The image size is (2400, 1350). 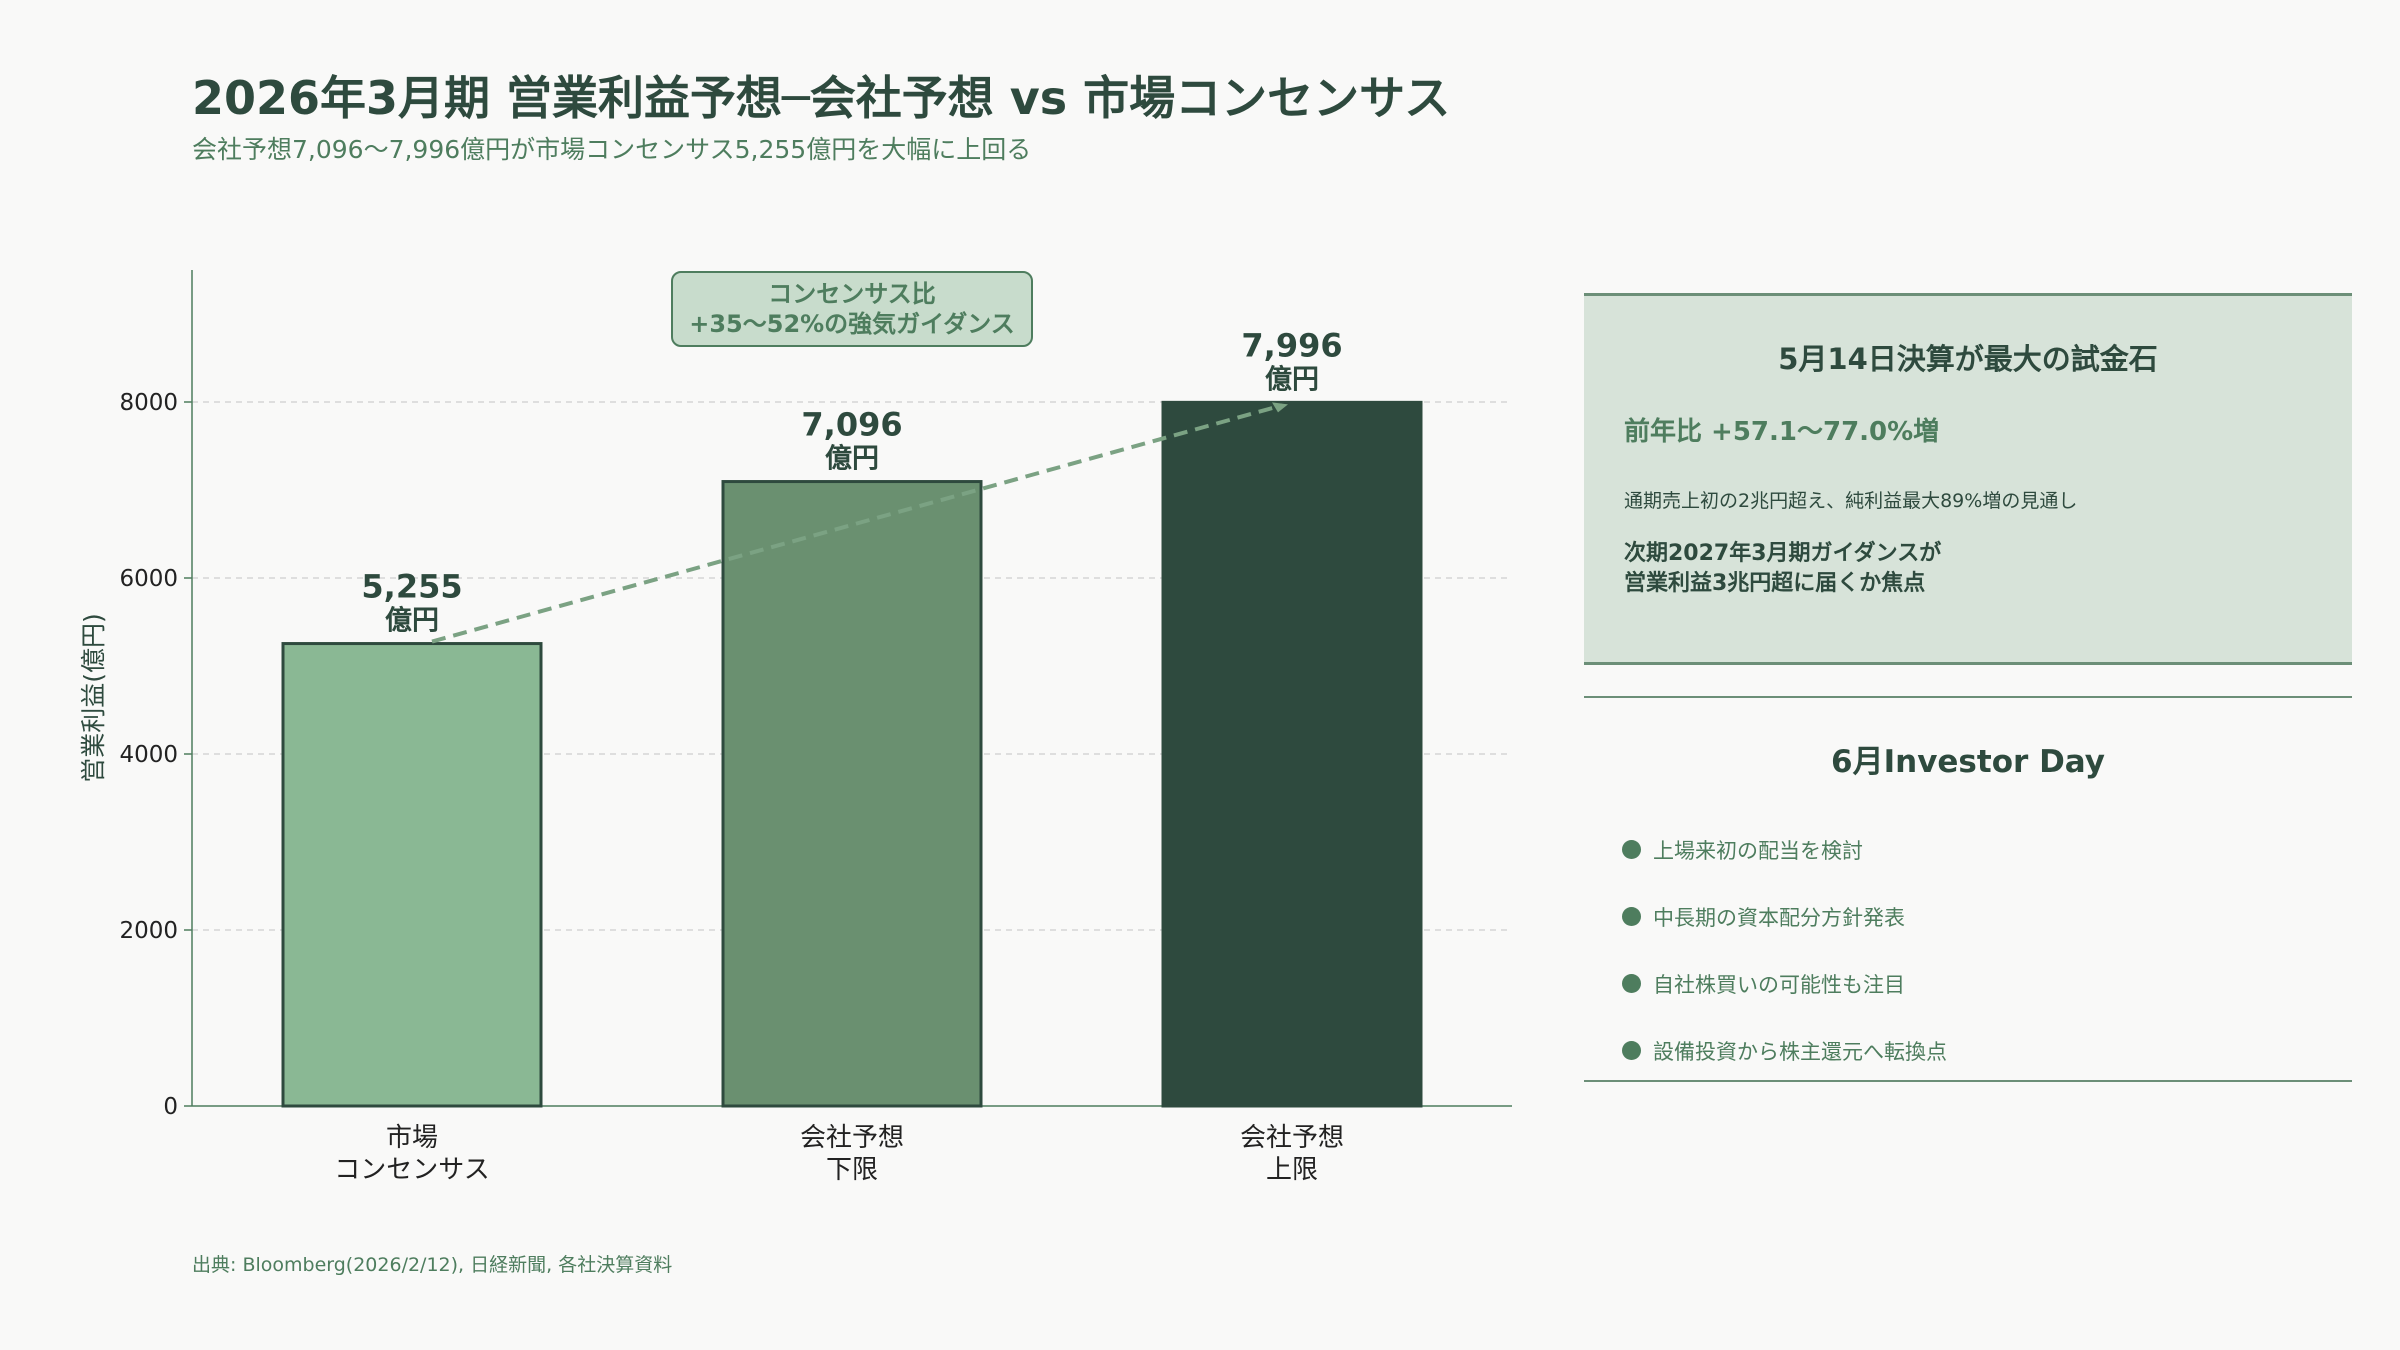 What do you see at coordinates (1758, 850) in the screenshot?
I see `list-item-text: 上場来初の配当を検討` at bounding box center [1758, 850].